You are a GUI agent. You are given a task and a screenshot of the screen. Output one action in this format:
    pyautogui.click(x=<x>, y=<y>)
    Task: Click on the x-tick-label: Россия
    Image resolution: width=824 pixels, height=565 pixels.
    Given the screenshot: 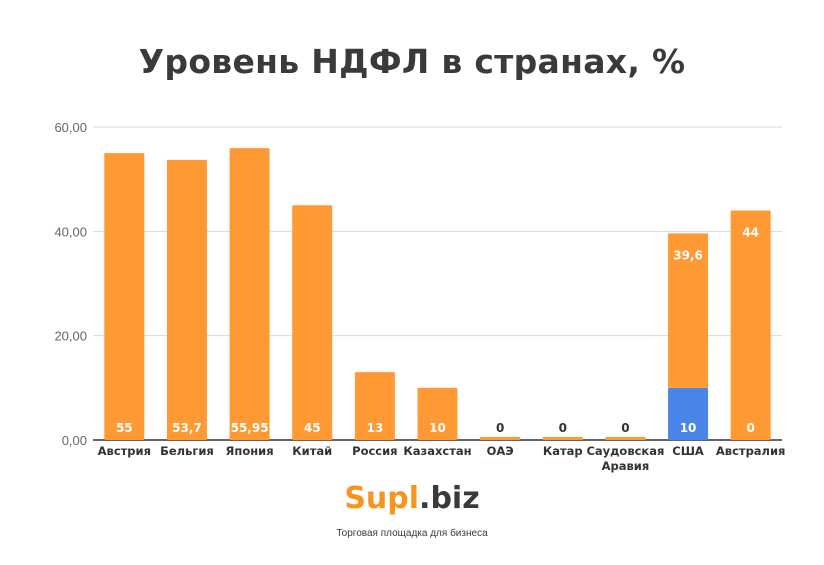 What is the action you would take?
    pyautogui.click(x=374, y=451)
    